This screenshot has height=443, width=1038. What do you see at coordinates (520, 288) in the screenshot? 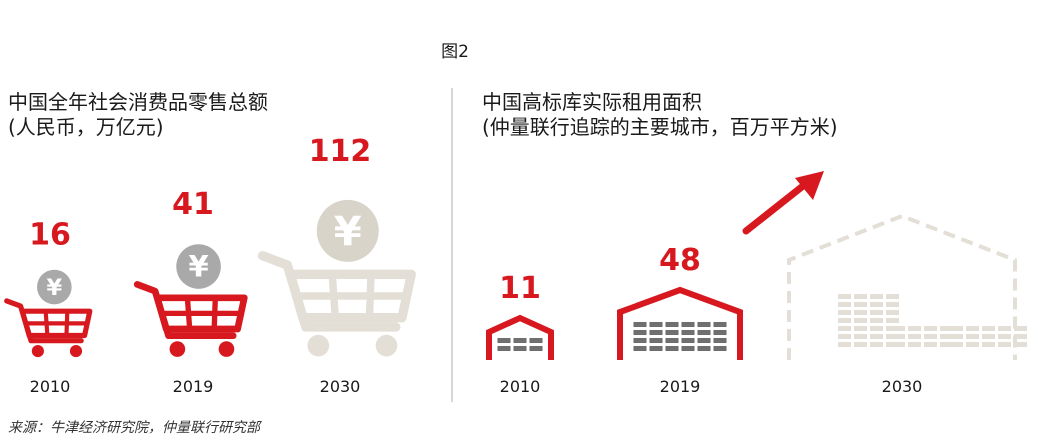
I see `data-label: 11` at bounding box center [520, 288].